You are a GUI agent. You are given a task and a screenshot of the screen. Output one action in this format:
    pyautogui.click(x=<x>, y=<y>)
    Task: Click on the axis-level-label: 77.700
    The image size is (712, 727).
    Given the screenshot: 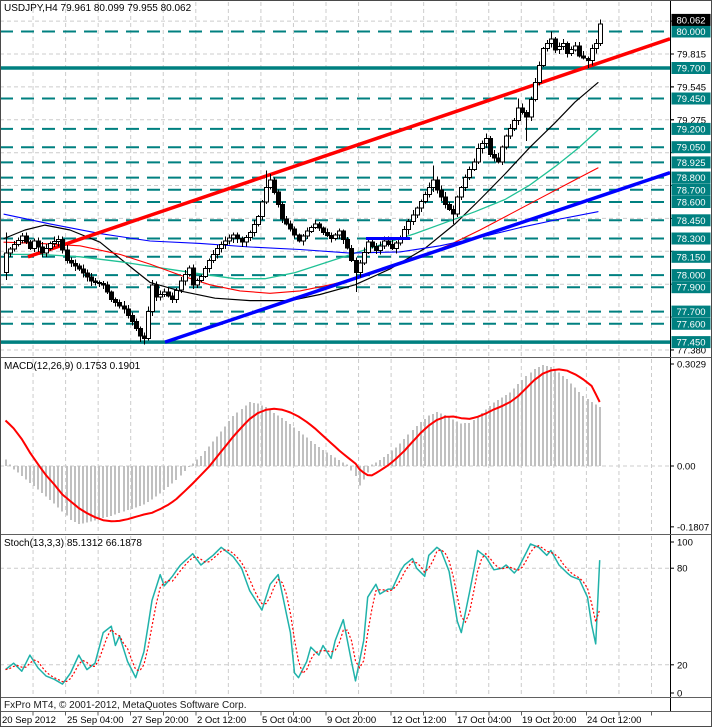 What is the action you would take?
    pyautogui.click(x=690, y=312)
    